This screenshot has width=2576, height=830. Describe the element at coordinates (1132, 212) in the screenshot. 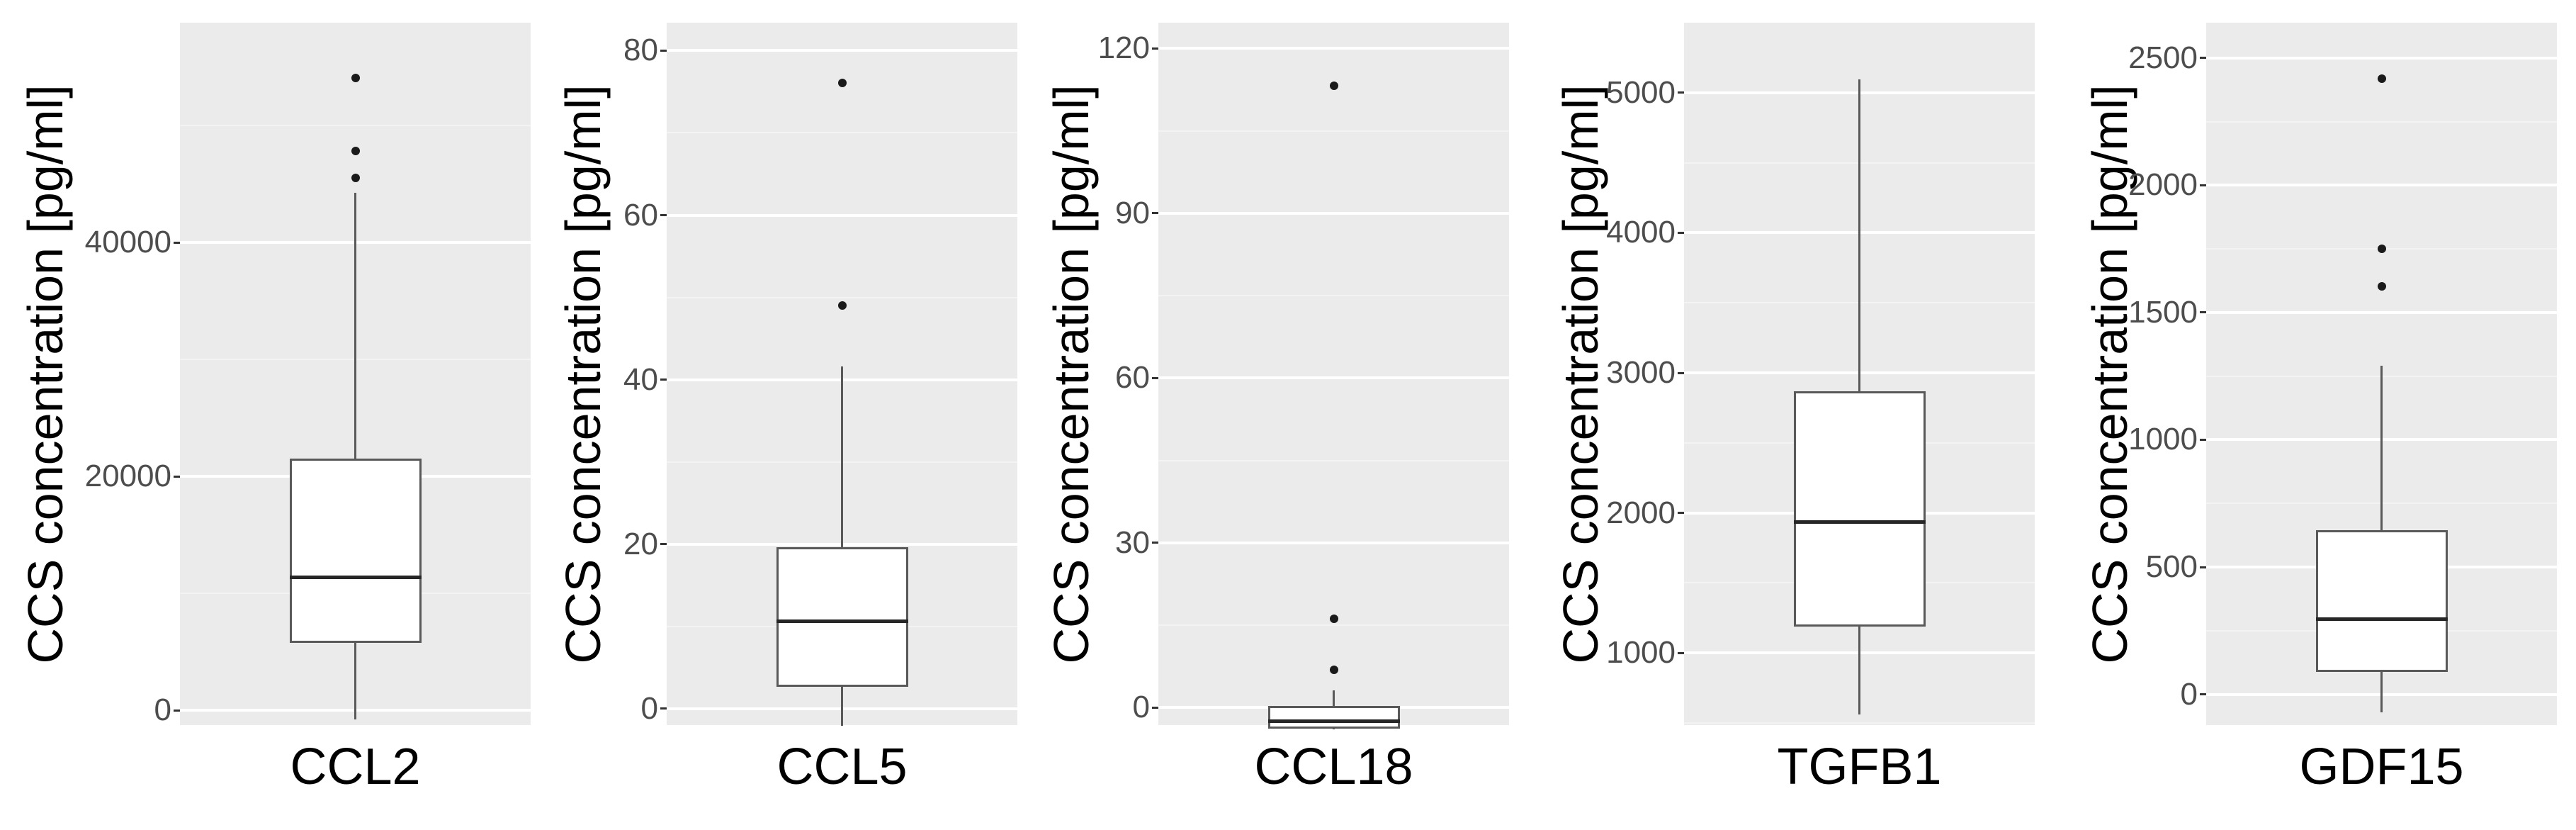

I see `y-axis-tick-label: 90` at that location.